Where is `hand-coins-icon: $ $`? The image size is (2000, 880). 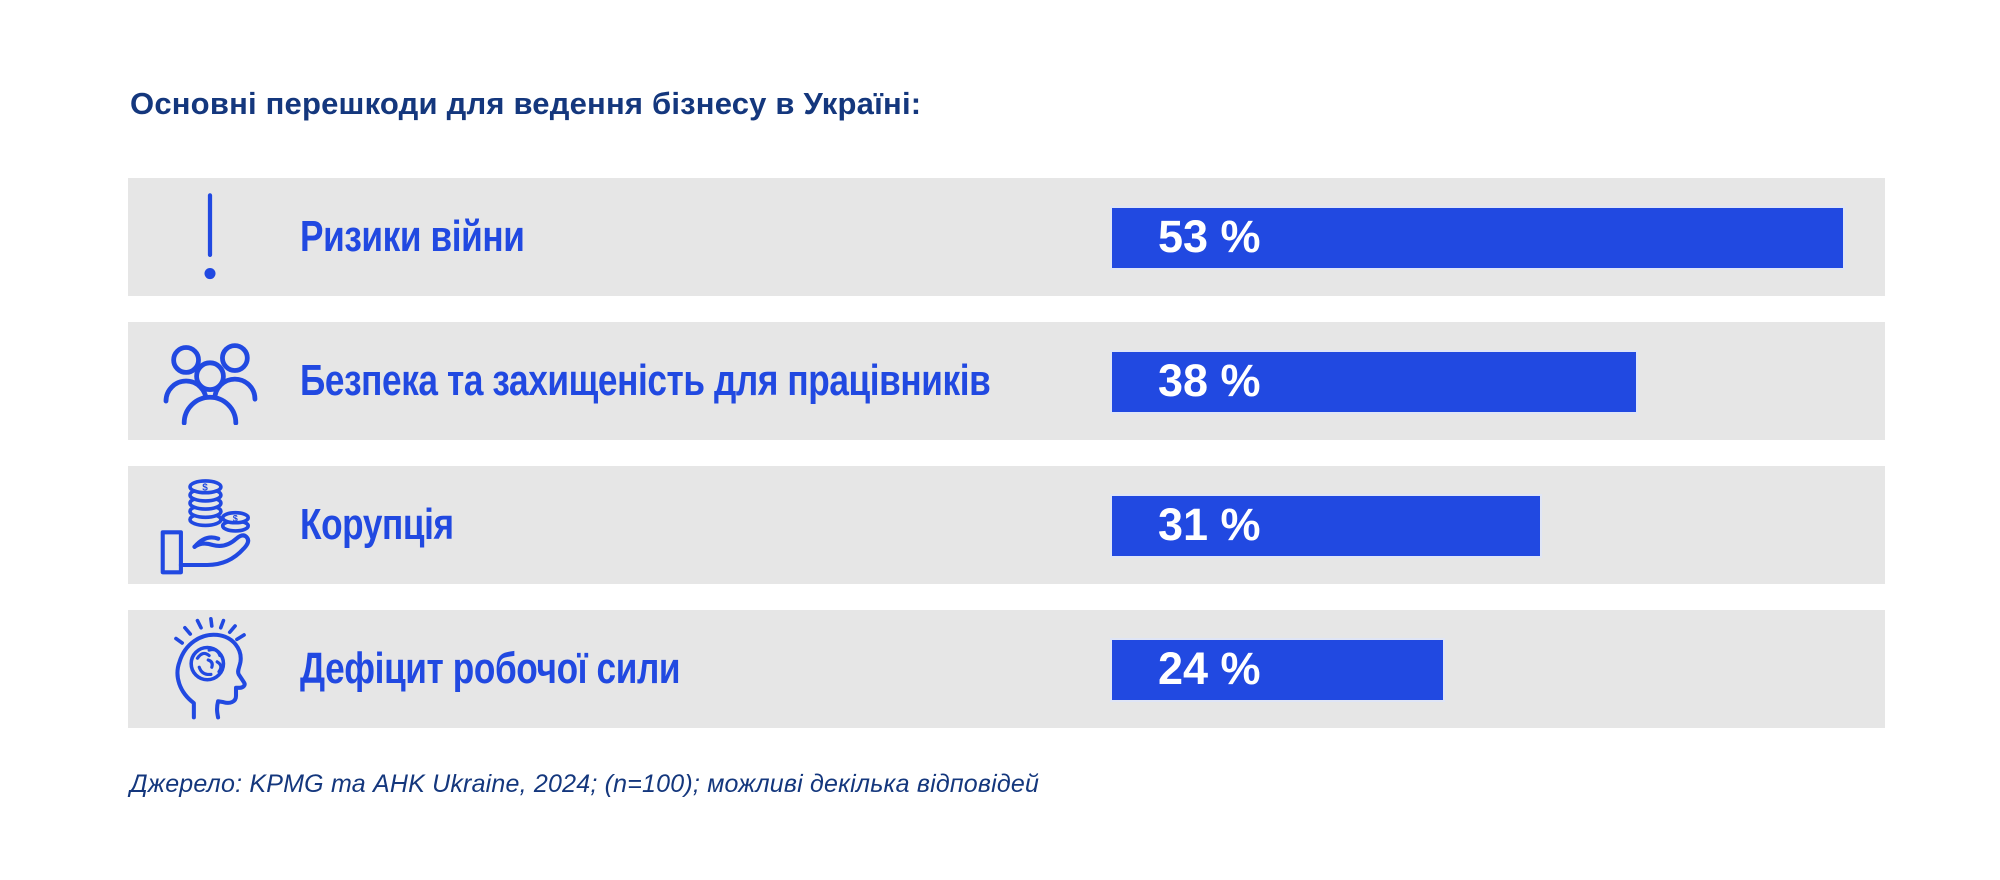
hand-coins-icon: $ $ is located at coordinates (205, 527).